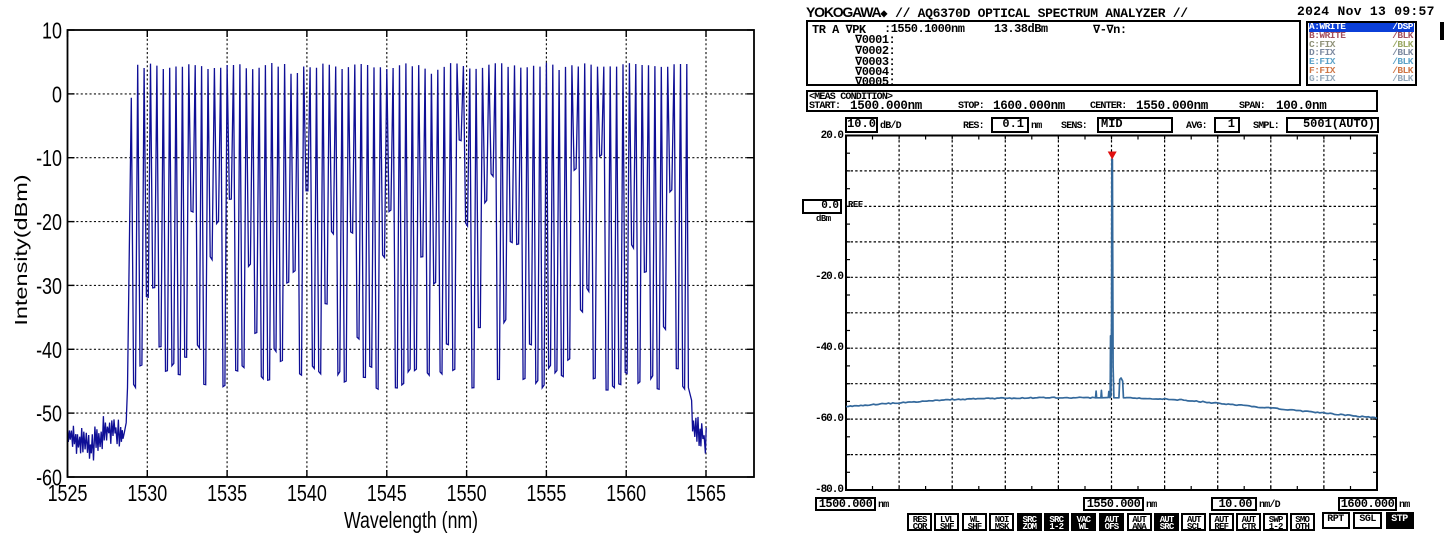 This screenshot has height=537, width=1444. Describe the element at coordinates (387, 494) in the screenshot. I see `svg-text: 1545` at that location.